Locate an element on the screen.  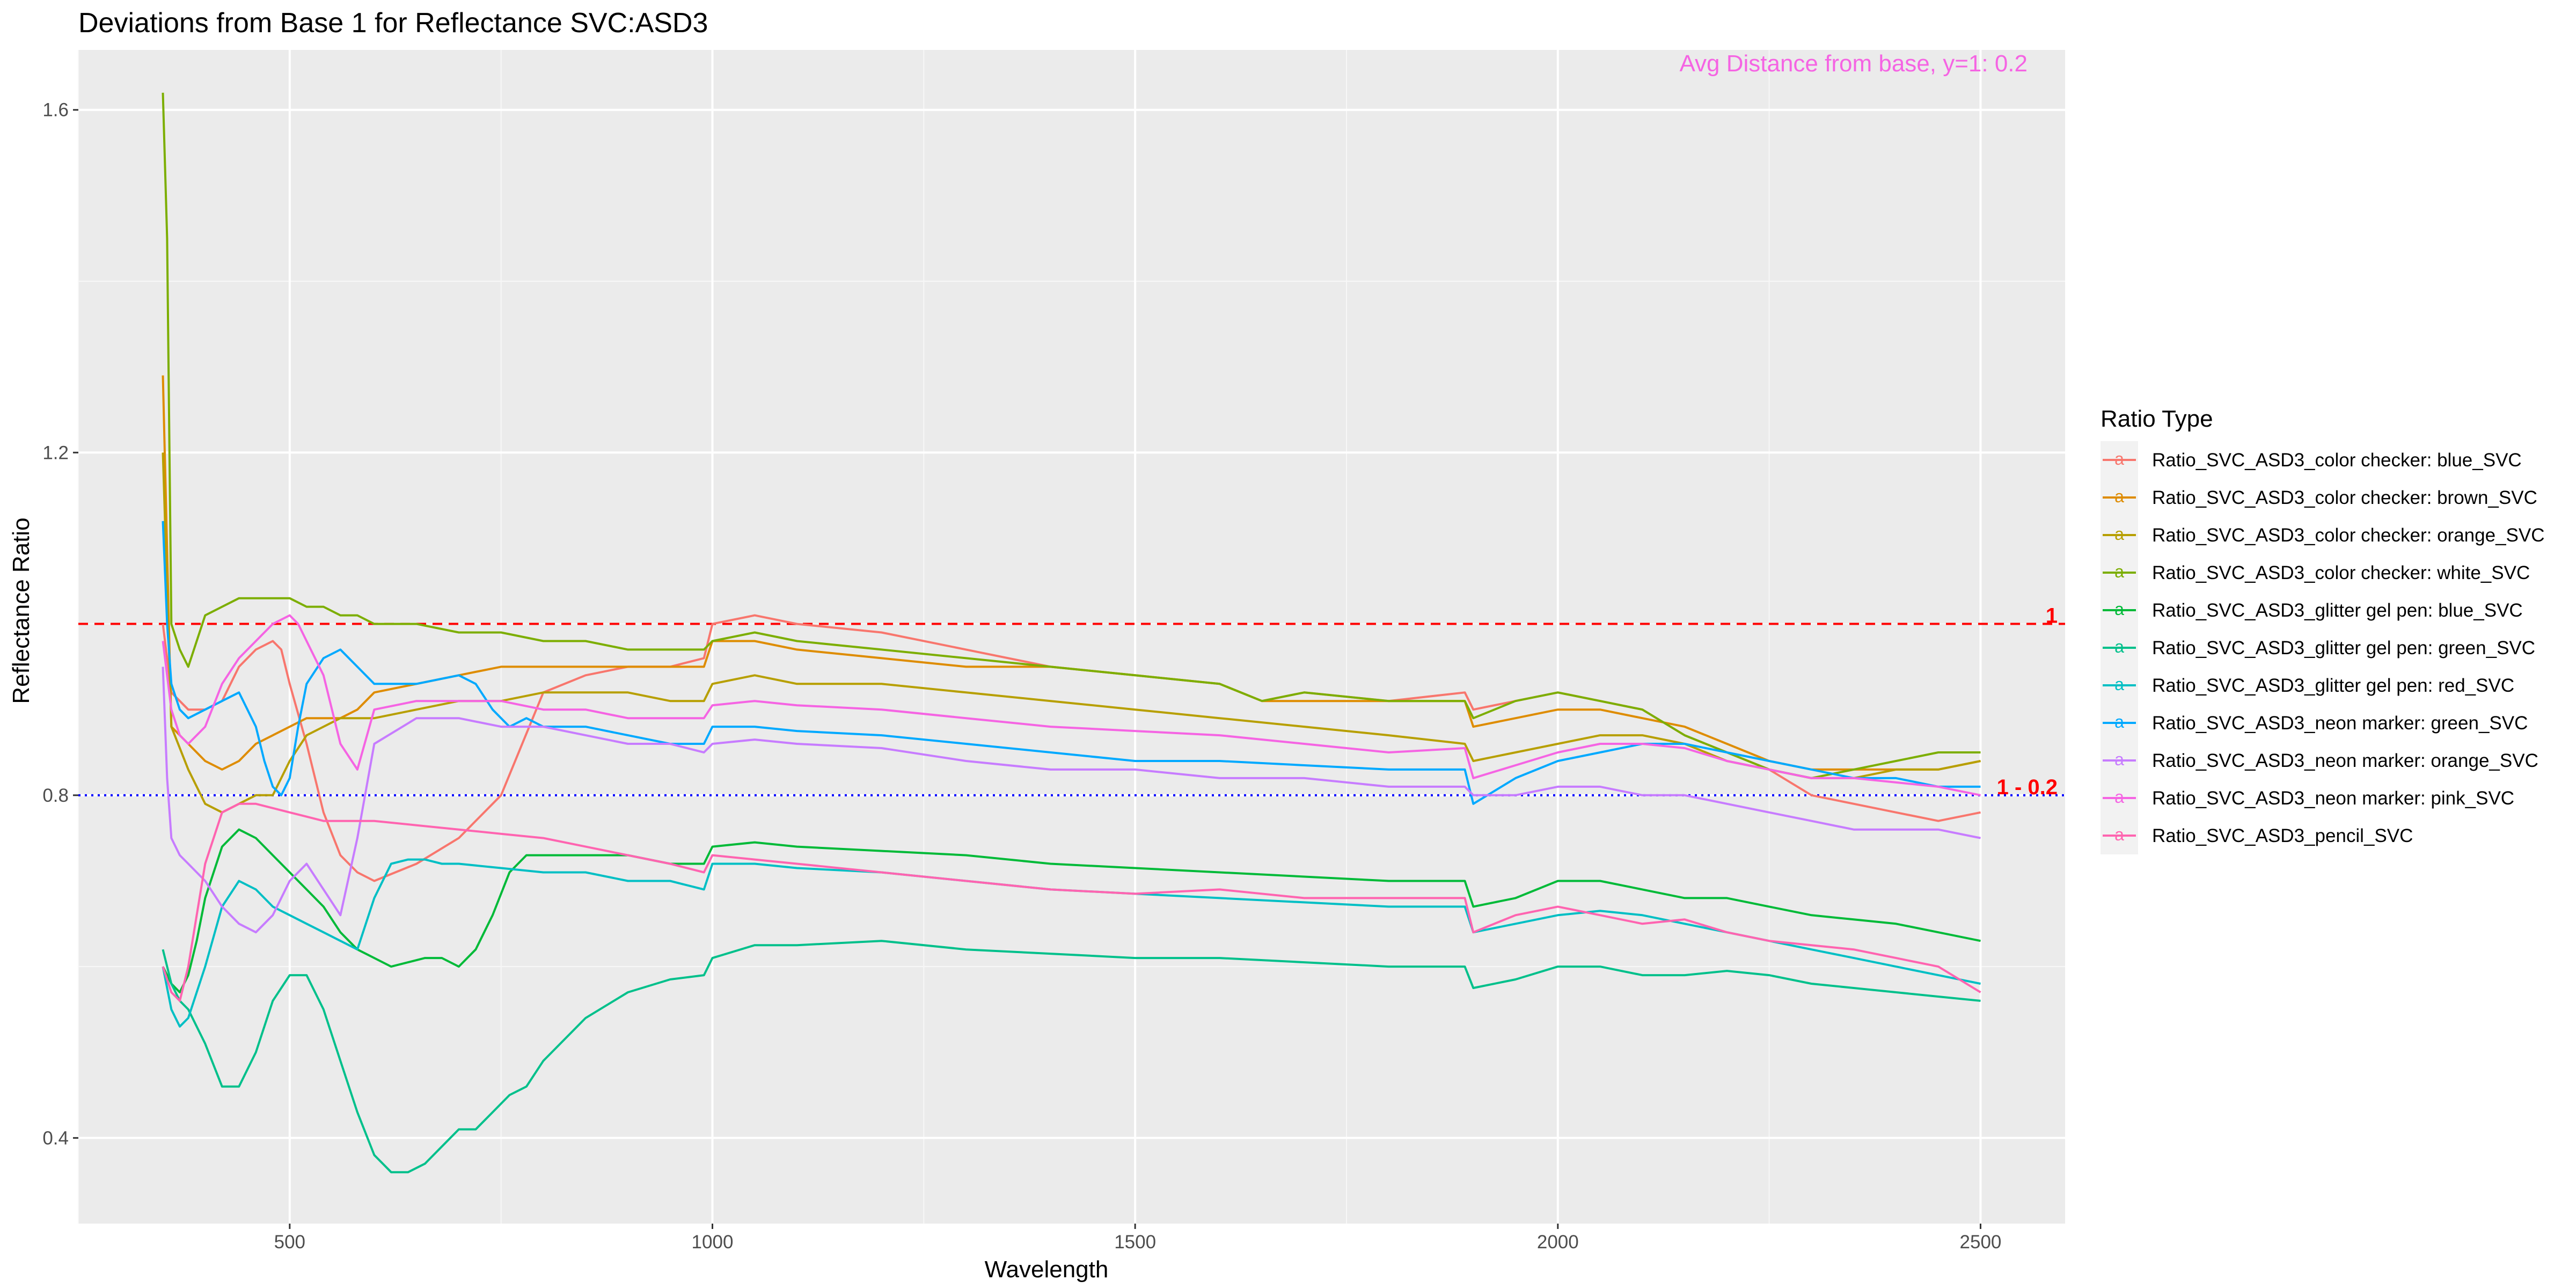
x-tick-label: 2500 is located at coordinates (1981, 1242).